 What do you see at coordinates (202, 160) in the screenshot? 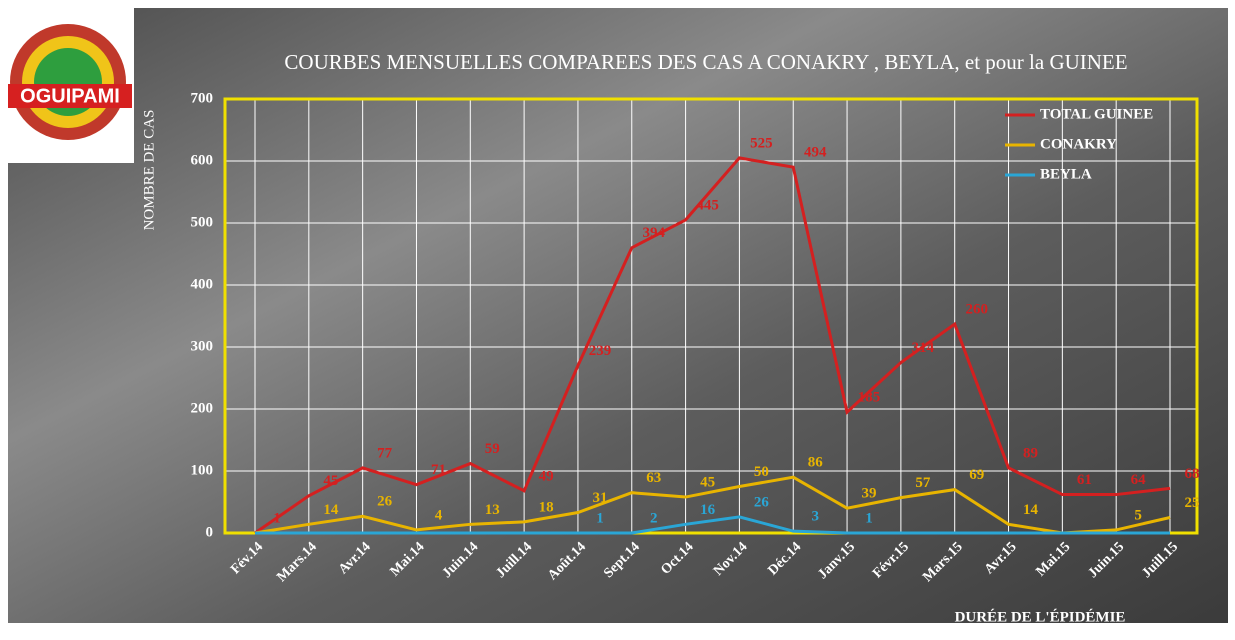
I see `y-tick-label: 600` at bounding box center [202, 160].